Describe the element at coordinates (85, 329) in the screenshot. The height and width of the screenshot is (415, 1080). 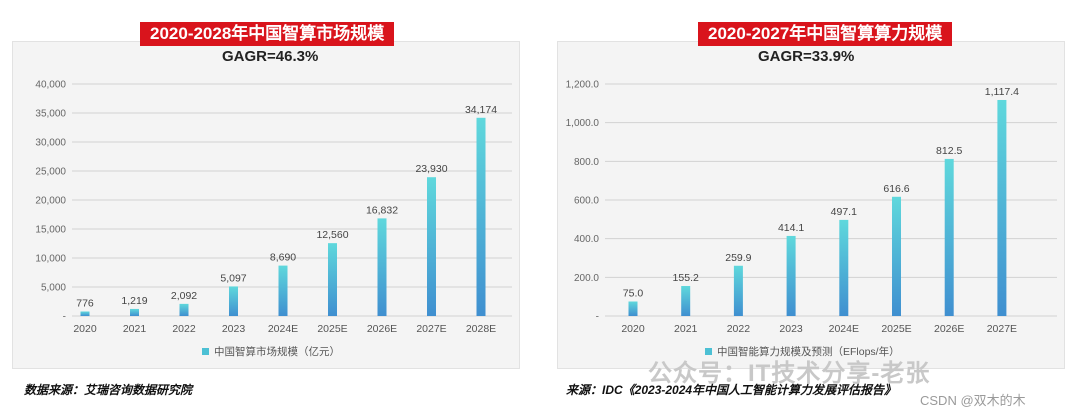
I see `market-x-tick-label: 2020` at that location.